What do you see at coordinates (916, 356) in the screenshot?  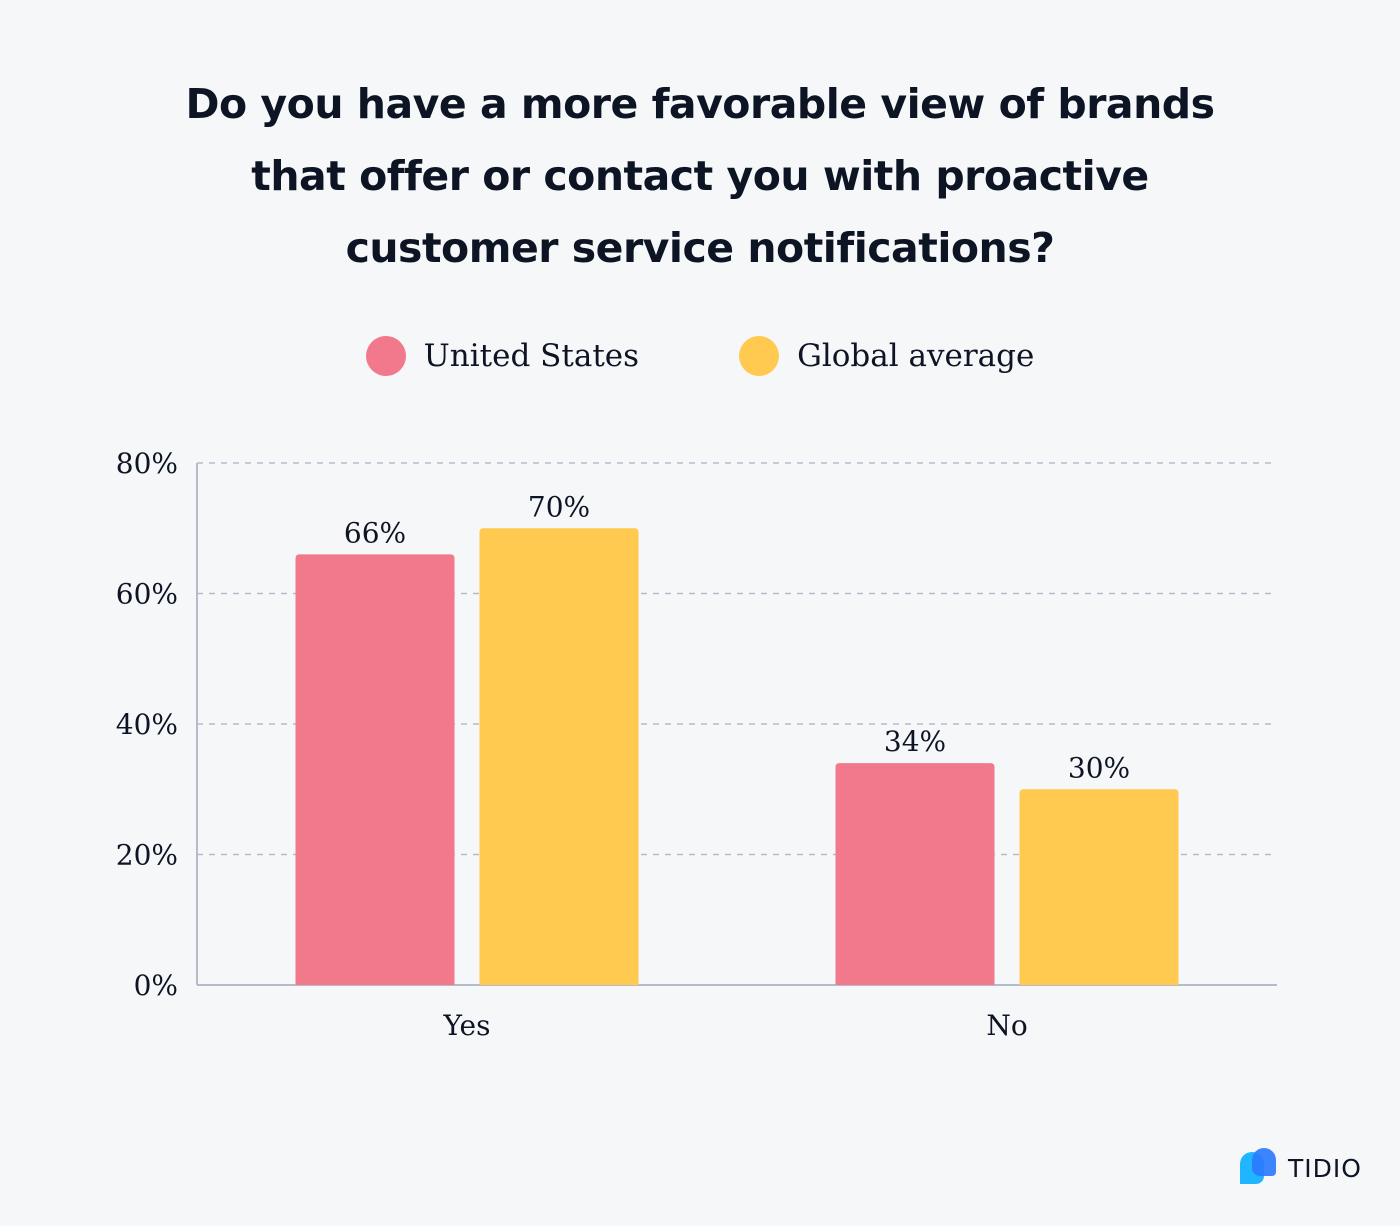 I see `legend-label: Global average` at bounding box center [916, 356].